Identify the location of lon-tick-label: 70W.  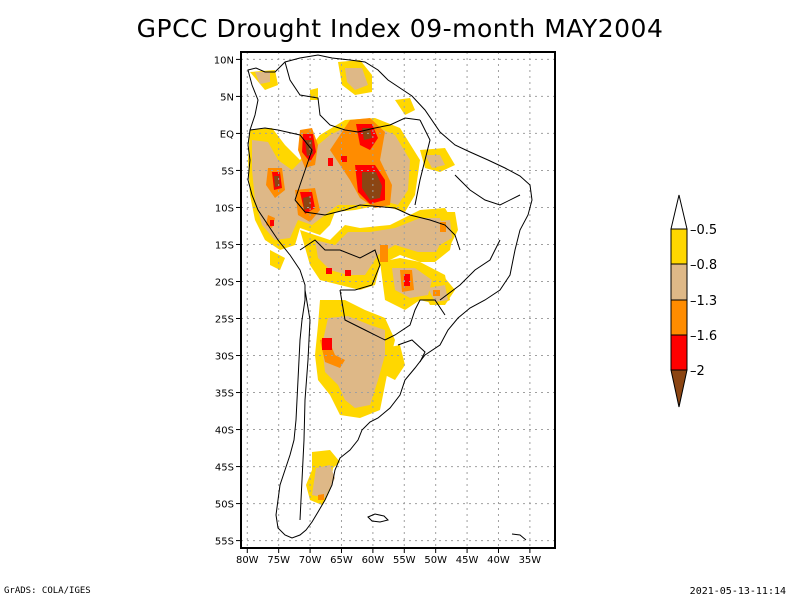
(310, 560).